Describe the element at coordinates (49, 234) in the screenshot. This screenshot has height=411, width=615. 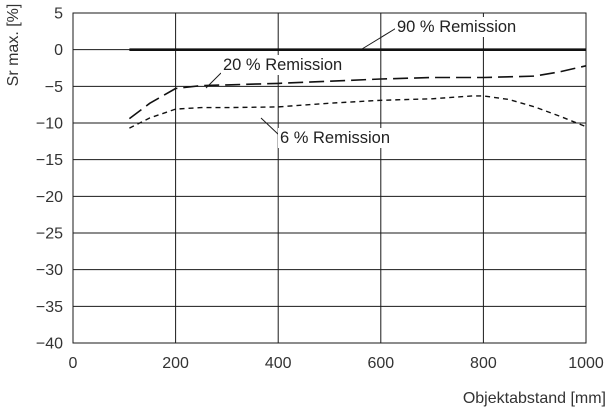
I see `y-tick-label: −25` at that location.